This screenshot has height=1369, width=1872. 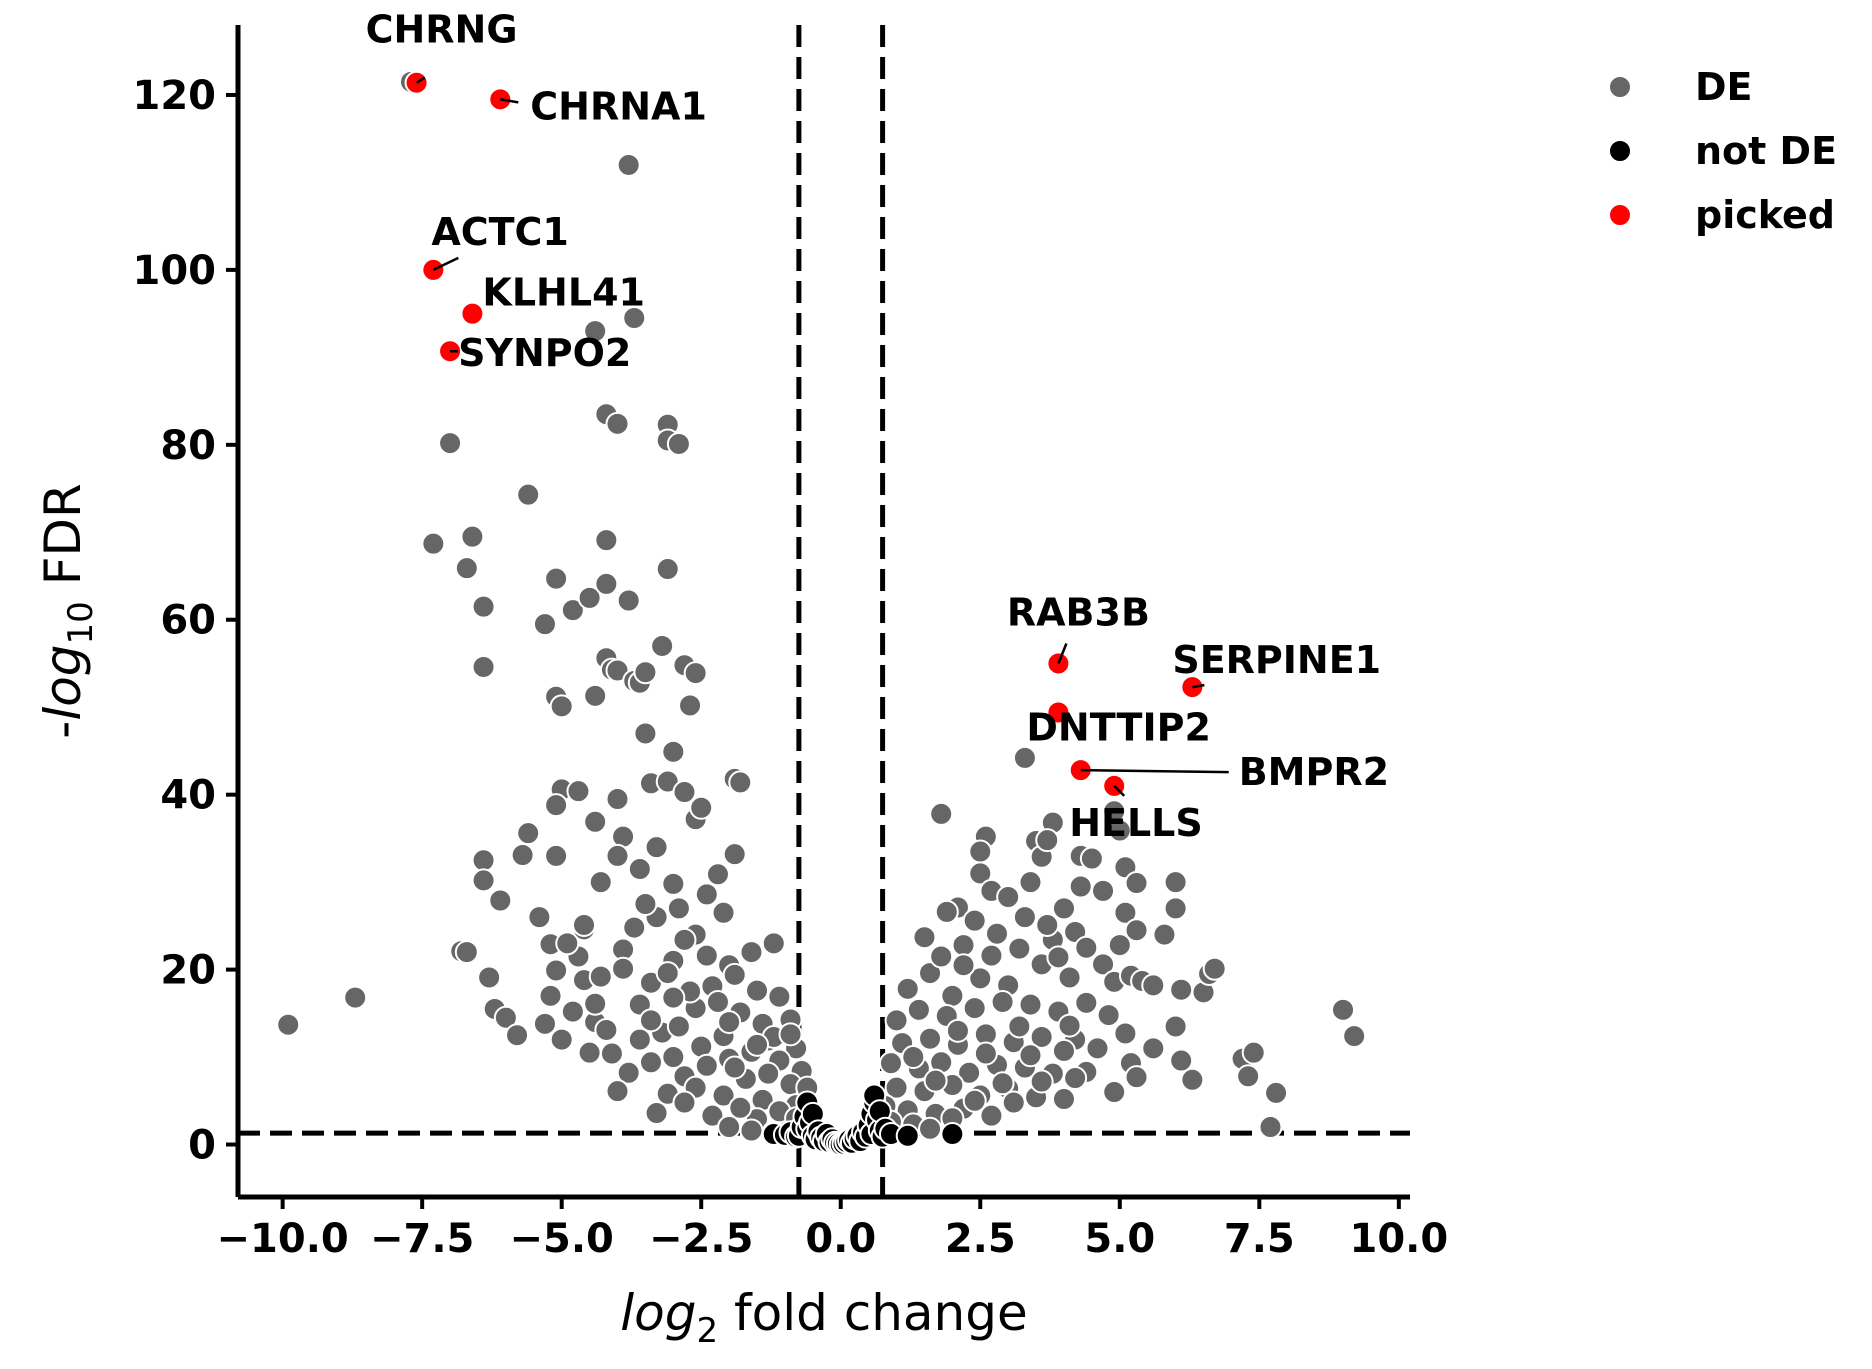 I want to click on annotation-dnttip2: DNTTIP2, so click(x=1118, y=727).